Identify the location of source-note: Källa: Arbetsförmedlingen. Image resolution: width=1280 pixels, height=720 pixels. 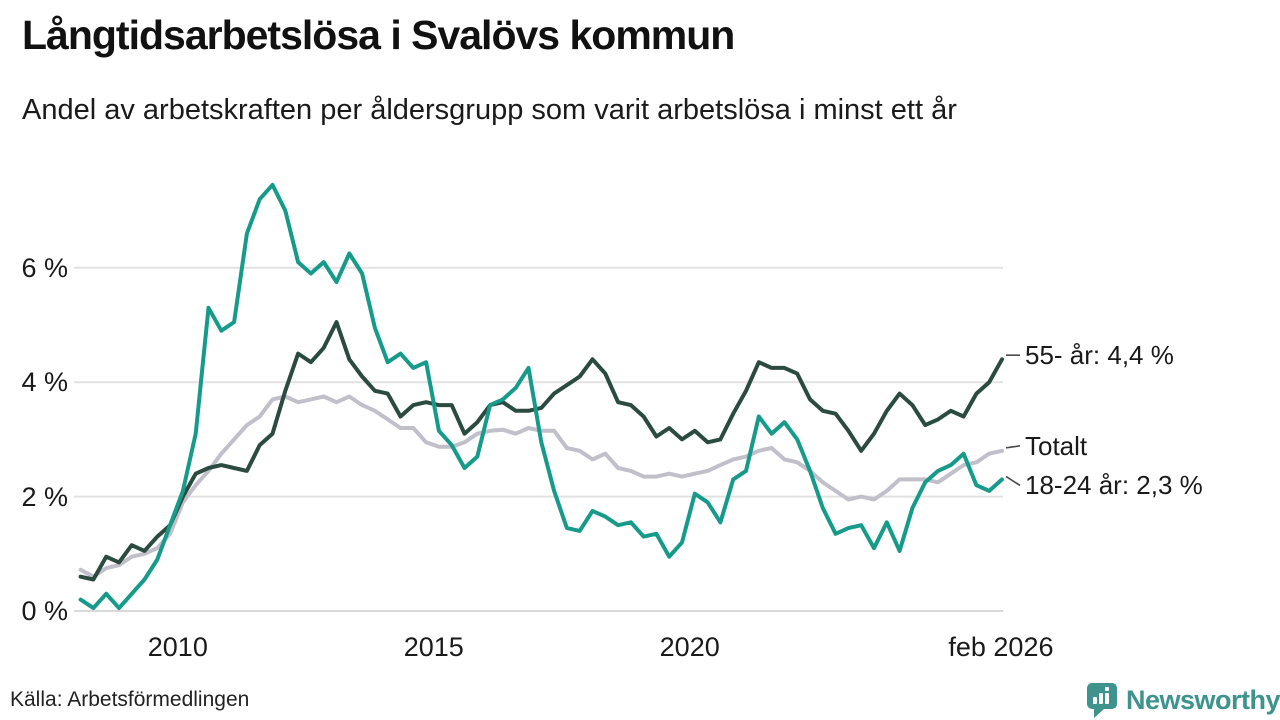
(130, 699).